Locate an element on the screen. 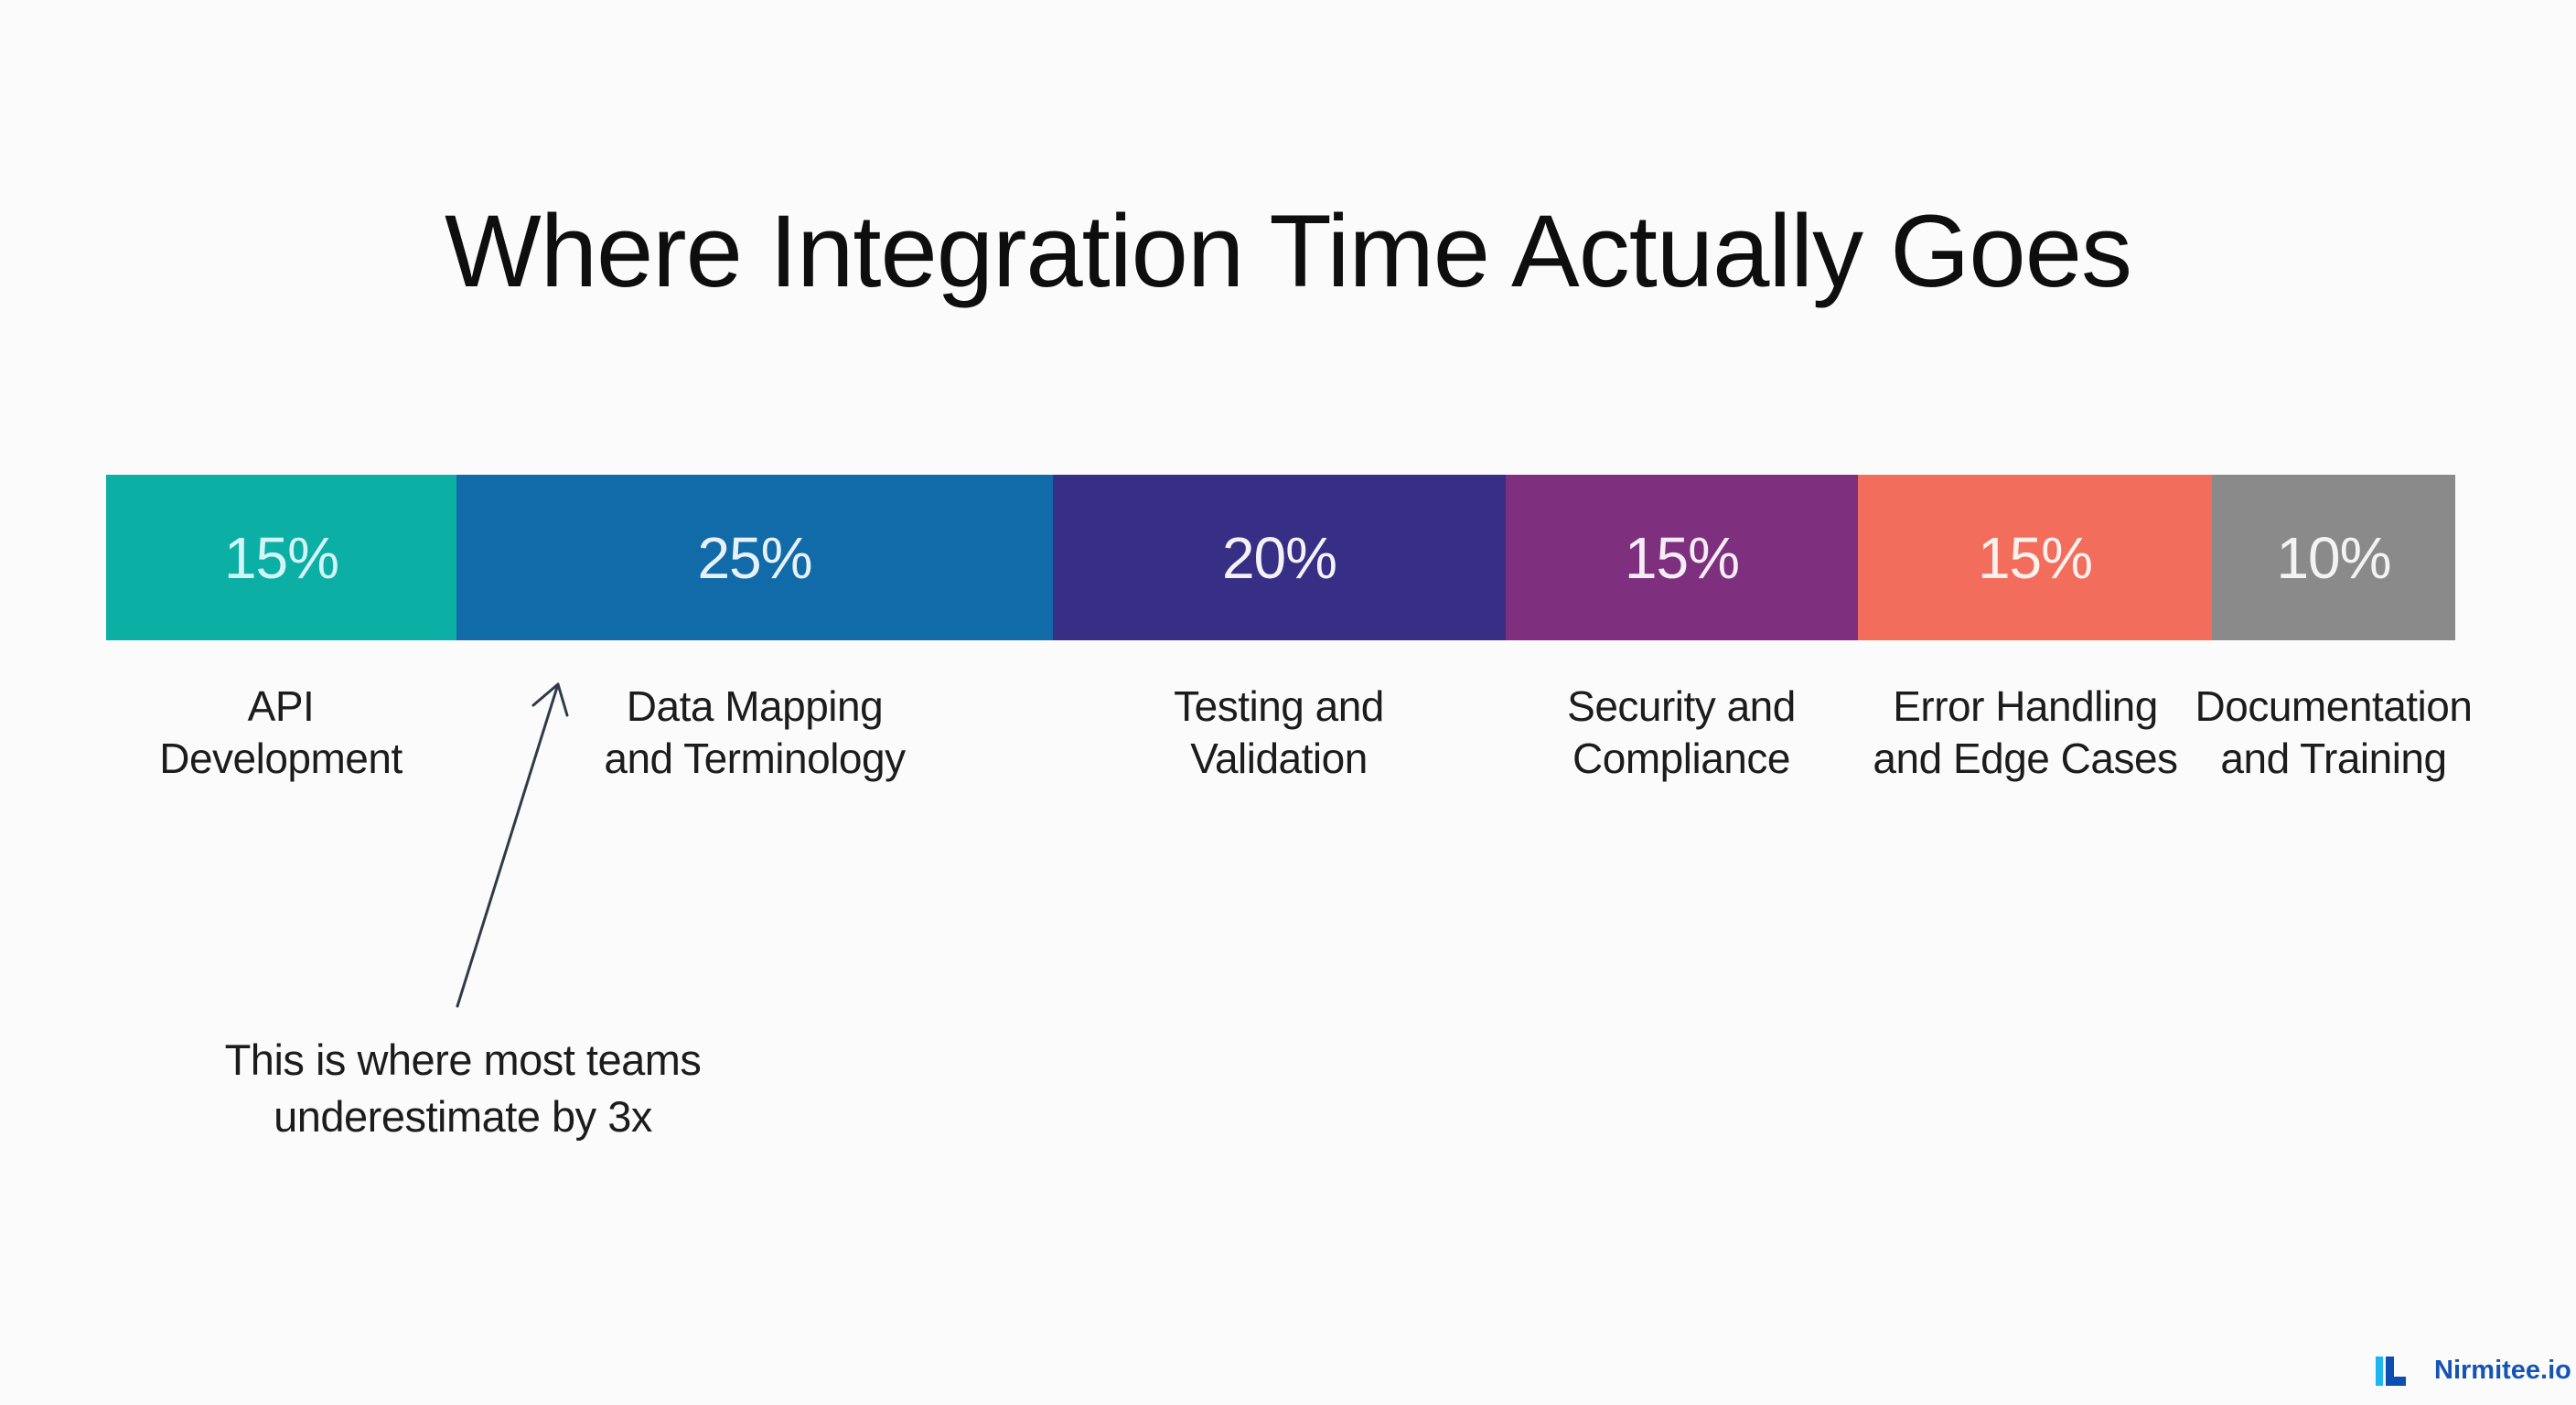 The width and height of the screenshot is (2576, 1405). label-line: Validation is located at coordinates (1279, 759).